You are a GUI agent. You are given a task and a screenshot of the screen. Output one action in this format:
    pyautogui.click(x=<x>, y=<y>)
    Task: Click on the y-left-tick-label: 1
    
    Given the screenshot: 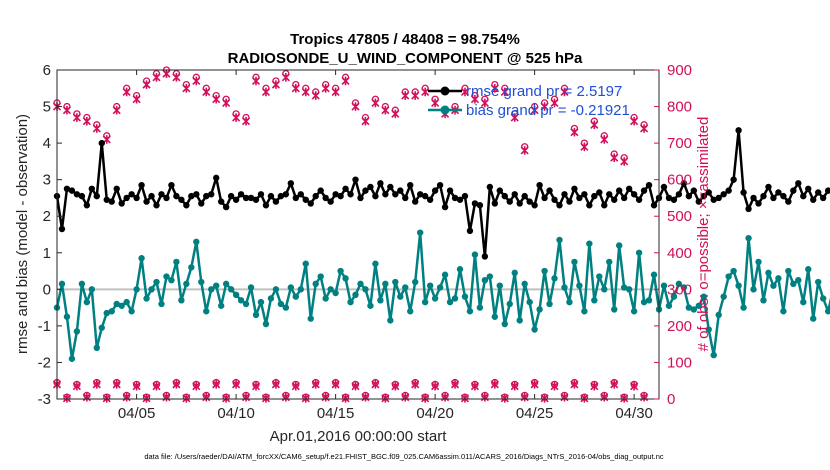 What is the action you would take?
    pyautogui.click(x=47, y=253)
    